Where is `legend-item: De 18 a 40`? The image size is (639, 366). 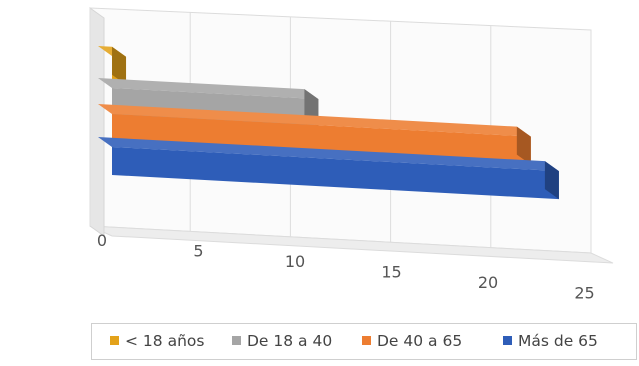 legend-item: De 18 a 40 is located at coordinates (282, 341).